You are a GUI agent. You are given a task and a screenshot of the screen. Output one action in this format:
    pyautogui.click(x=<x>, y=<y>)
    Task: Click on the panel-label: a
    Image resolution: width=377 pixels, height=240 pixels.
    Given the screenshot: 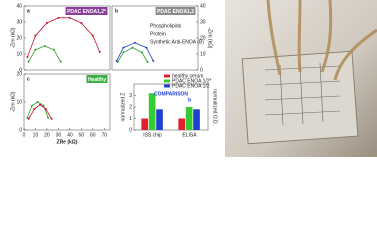 What is the action you would take?
    pyautogui.click(x=28, y=11)
    